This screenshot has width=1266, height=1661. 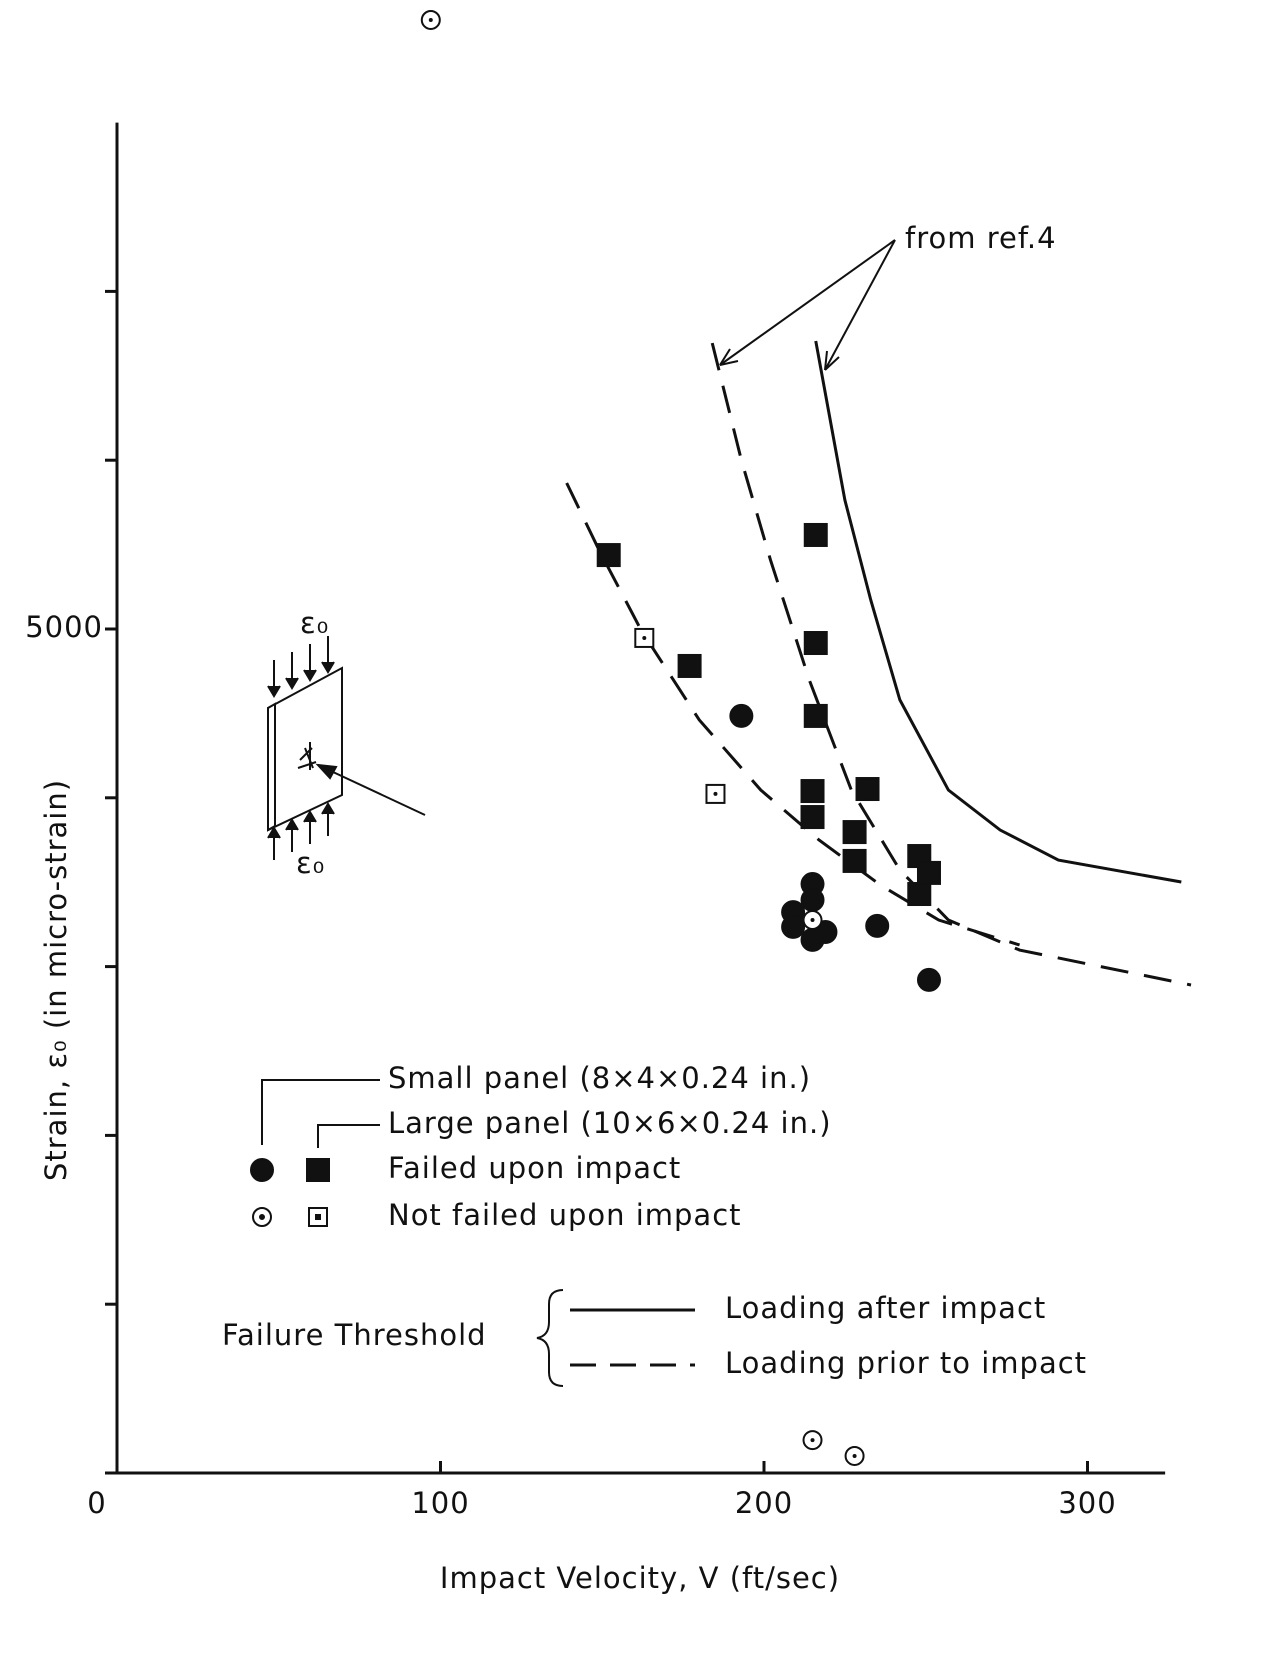 What do you see at coordinates (640, 1578) in the screenshot?
I see `x-axis-label: Impact Velocity, V (ft/sec)` at bounding box center [640, 1578].